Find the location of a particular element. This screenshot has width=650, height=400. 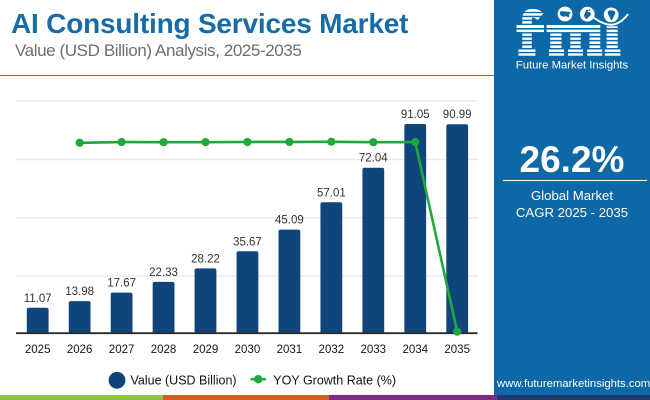

svg-text: 2032 is located at coordinates (332, 350).